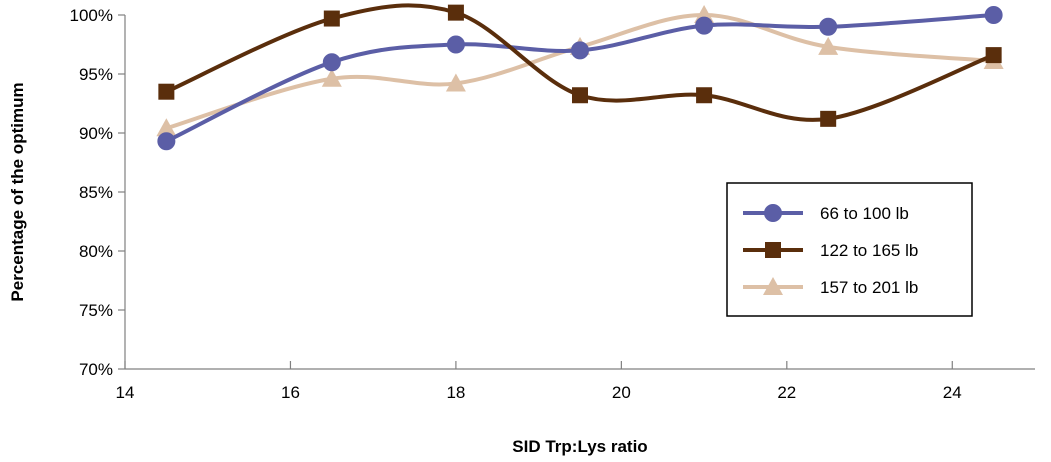  I want to click on x-tick-label: 22, so click(786, 392).